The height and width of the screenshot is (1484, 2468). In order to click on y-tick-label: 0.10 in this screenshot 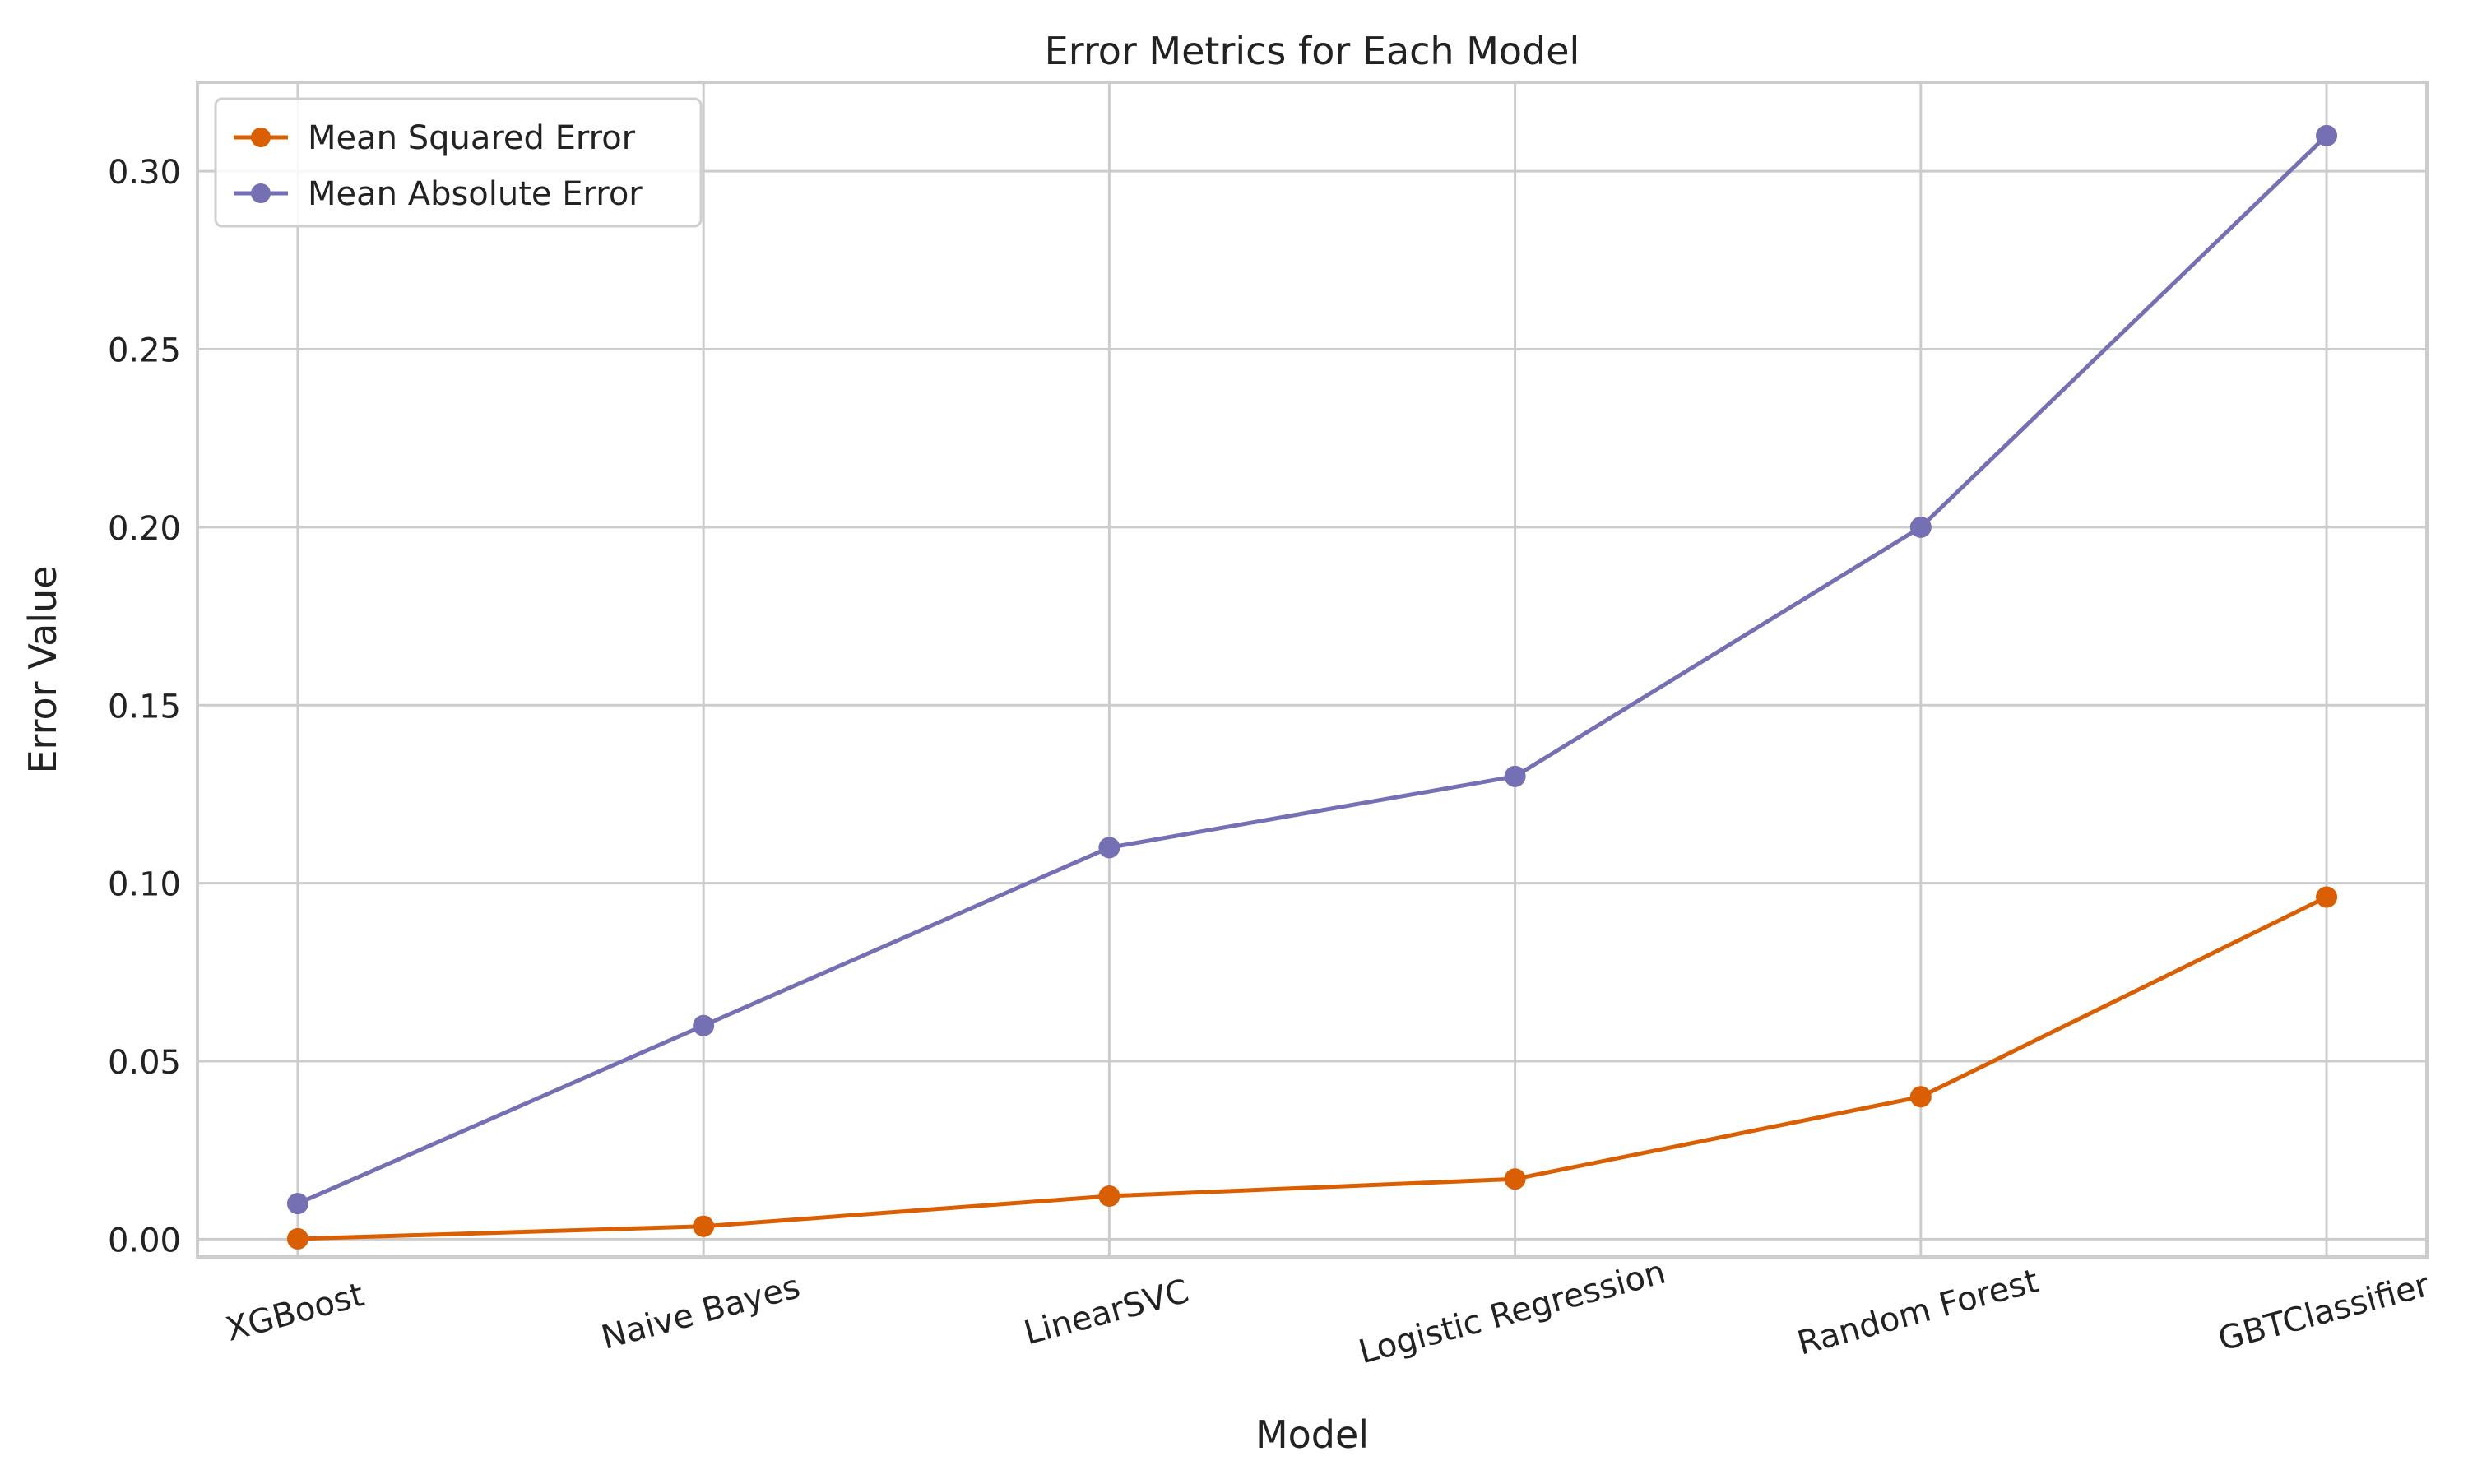, I will do `click(144, 885)`.